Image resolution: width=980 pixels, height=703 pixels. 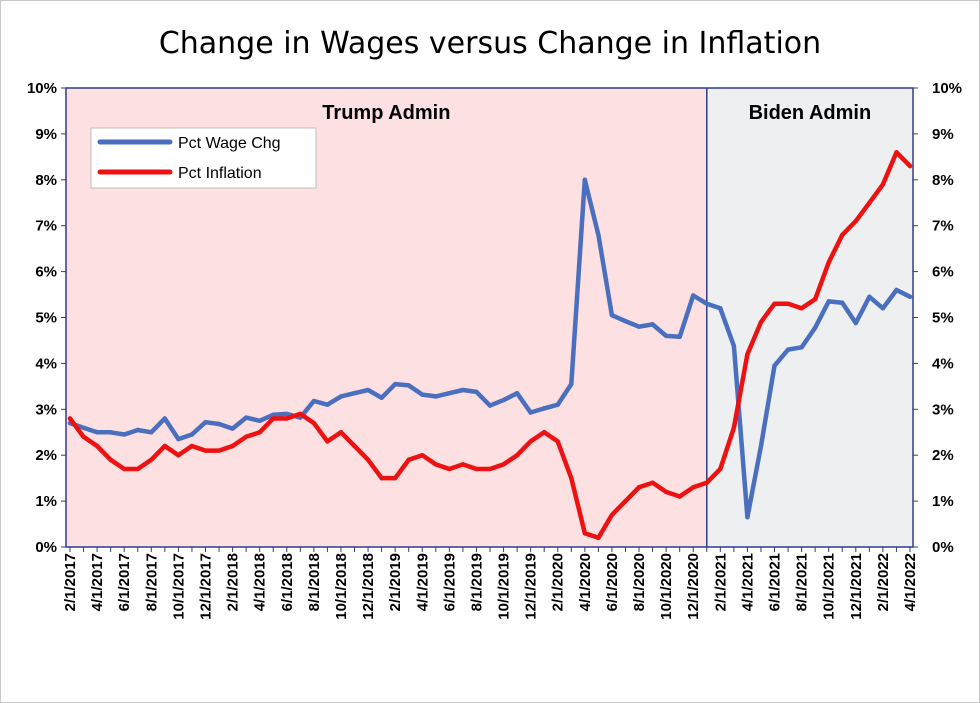 I want to click on x-tick-label: 6/1/2020, so click(x=612, y=582).